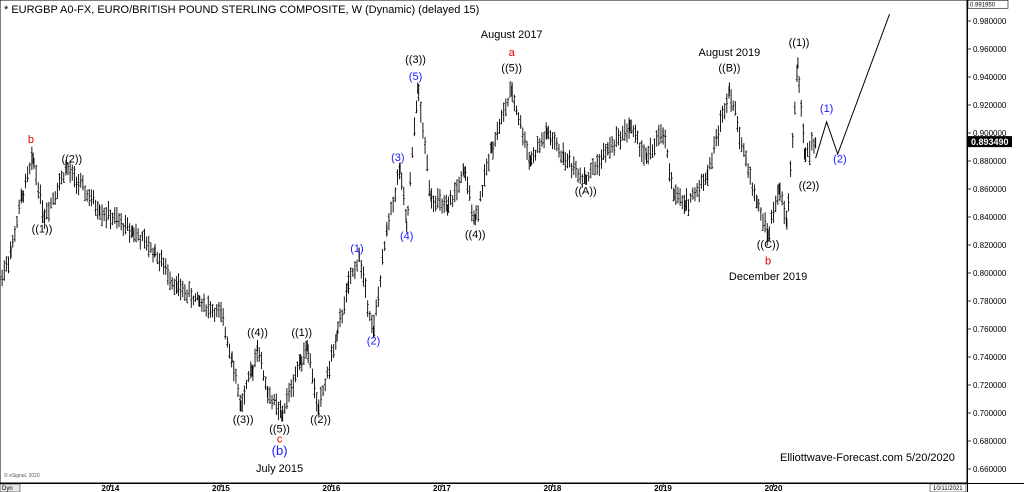 This screenshot has height=492, width=1024. Describe the element at coordinates (990, 273) in the screenshot. I see `y-tick-label: 0.800000` at that location.